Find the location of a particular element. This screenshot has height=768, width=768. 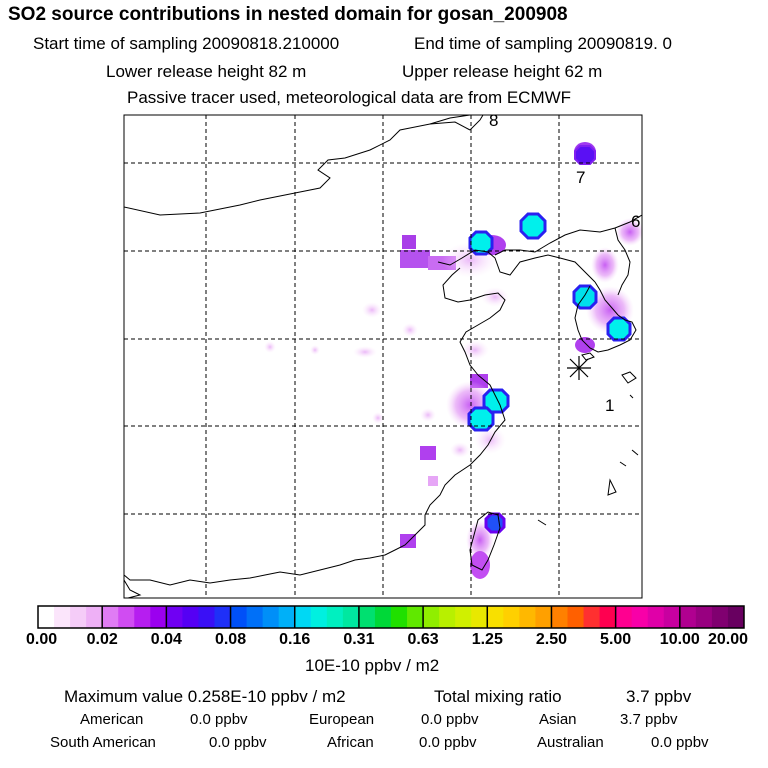

colorbar-tick-label: 0.63 is located at coordinates (423, 639).